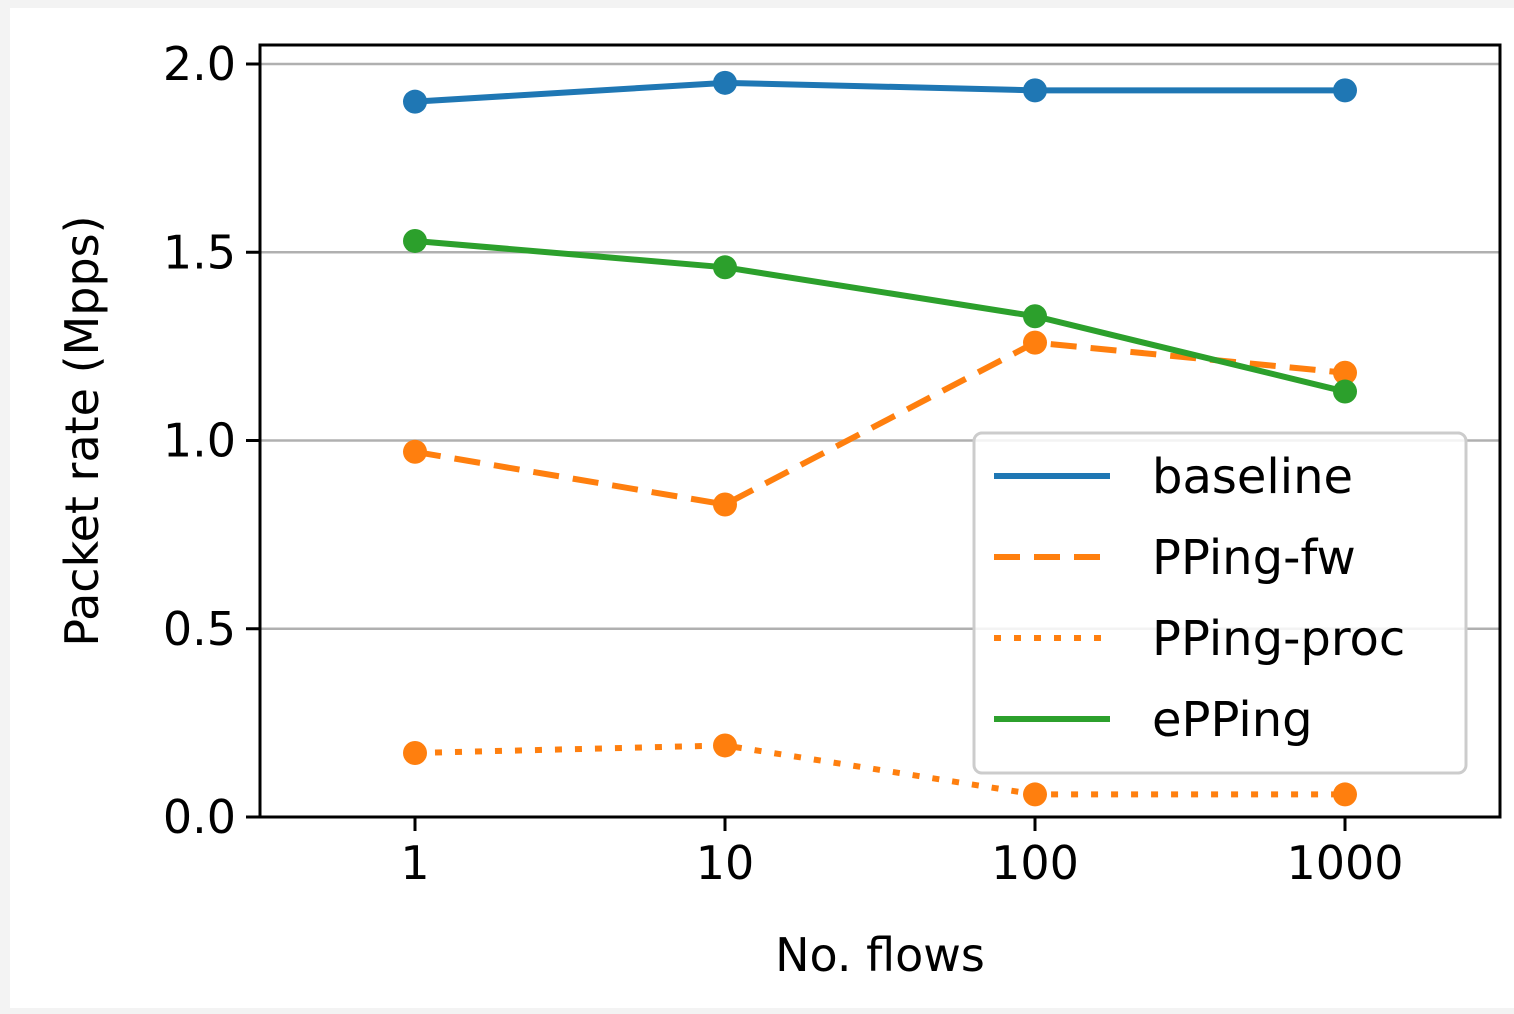 This screenshot has height=1014, width=1514. I want to click on legend-label: ePPing, so click(1232, 720).